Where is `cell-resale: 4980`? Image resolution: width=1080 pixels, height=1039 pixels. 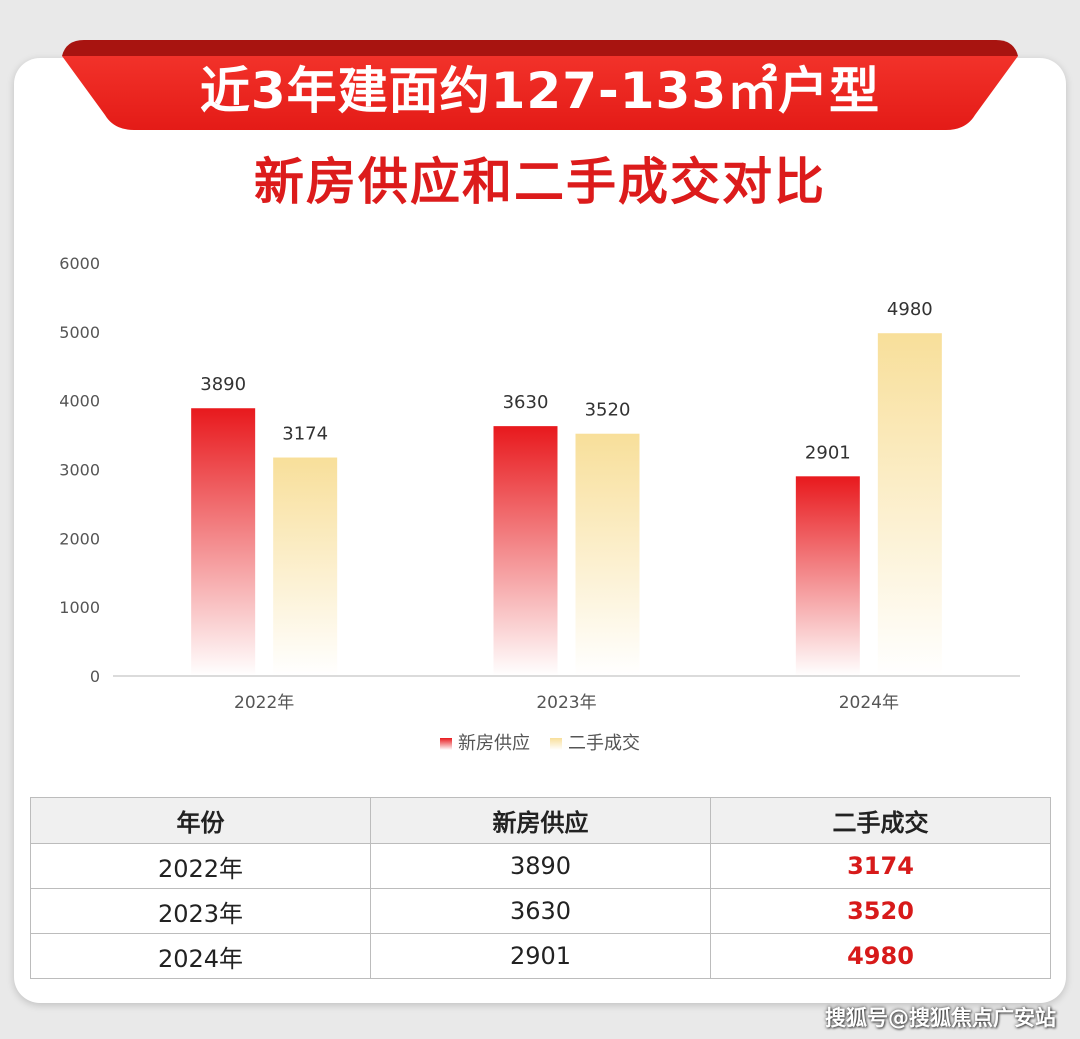 cell-resale: 4980 is located at coordinates (880, 956).